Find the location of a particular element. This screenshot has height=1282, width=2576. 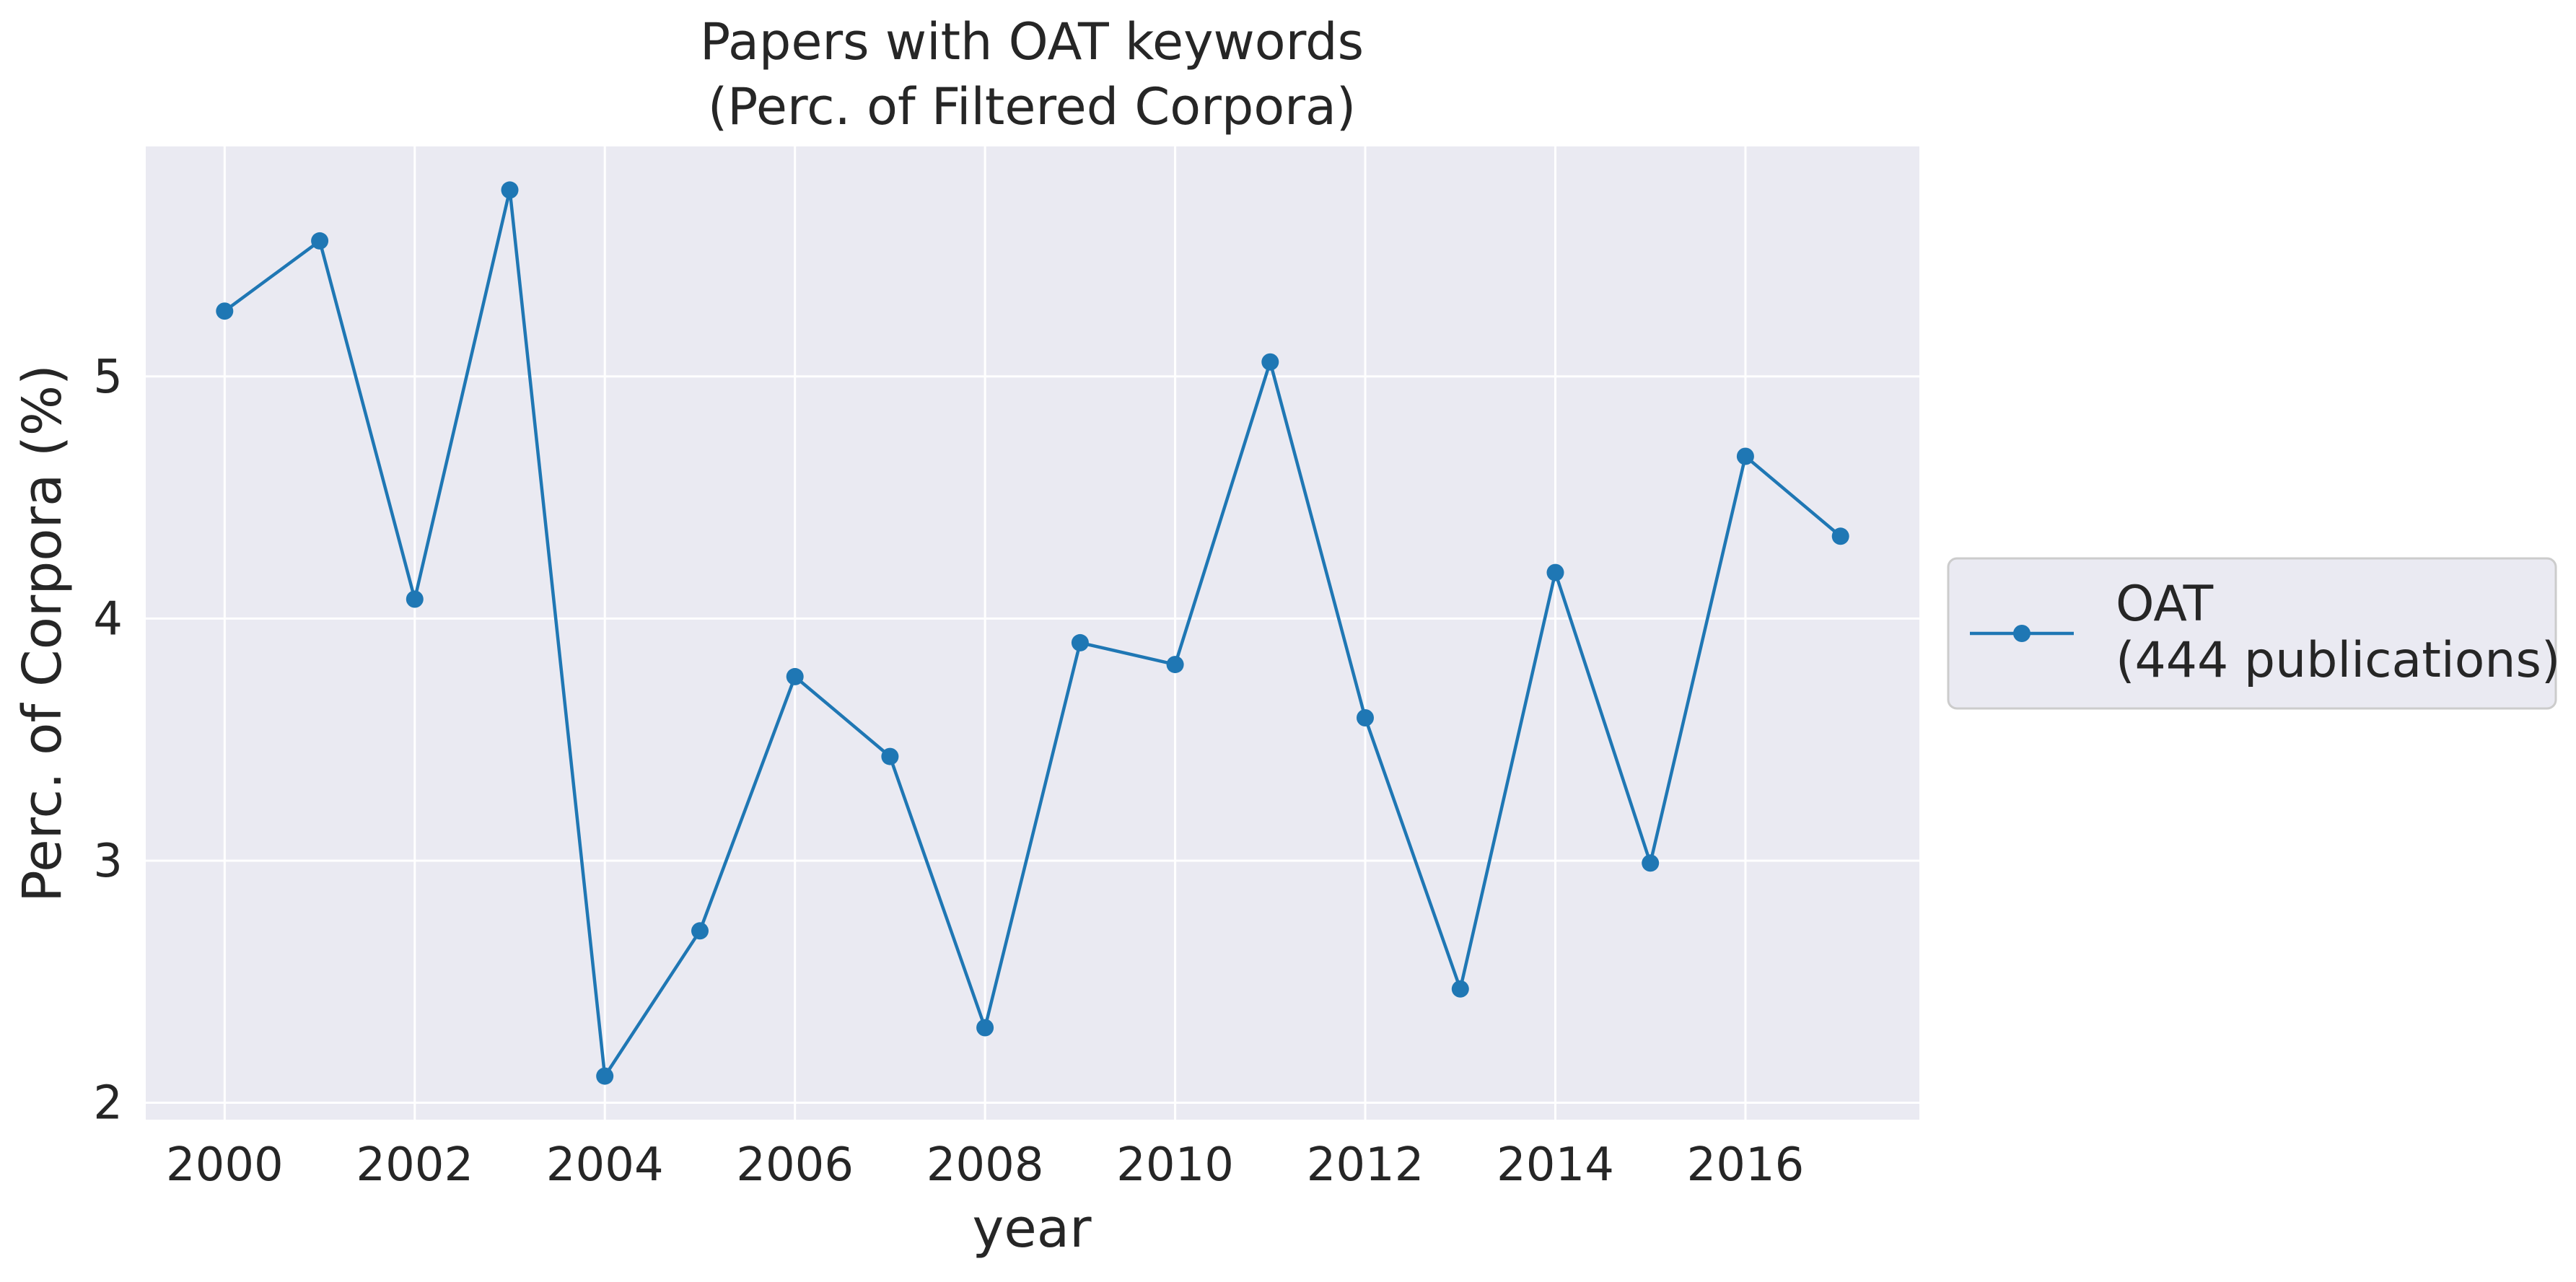

data-point-2006 is located at coordinates (795, 676).